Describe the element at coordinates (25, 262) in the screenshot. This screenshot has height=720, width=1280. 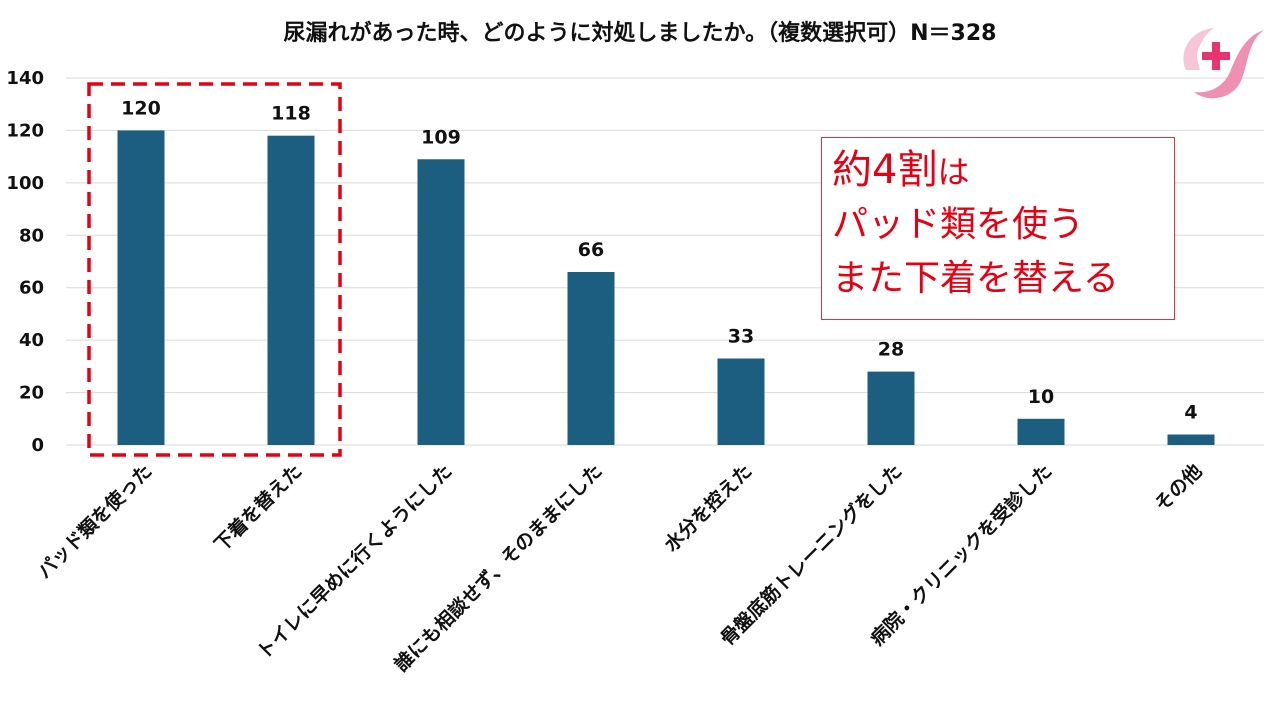
I see `y-axis-ticks: 0 20 40 60 80 100 120 140` at that location.